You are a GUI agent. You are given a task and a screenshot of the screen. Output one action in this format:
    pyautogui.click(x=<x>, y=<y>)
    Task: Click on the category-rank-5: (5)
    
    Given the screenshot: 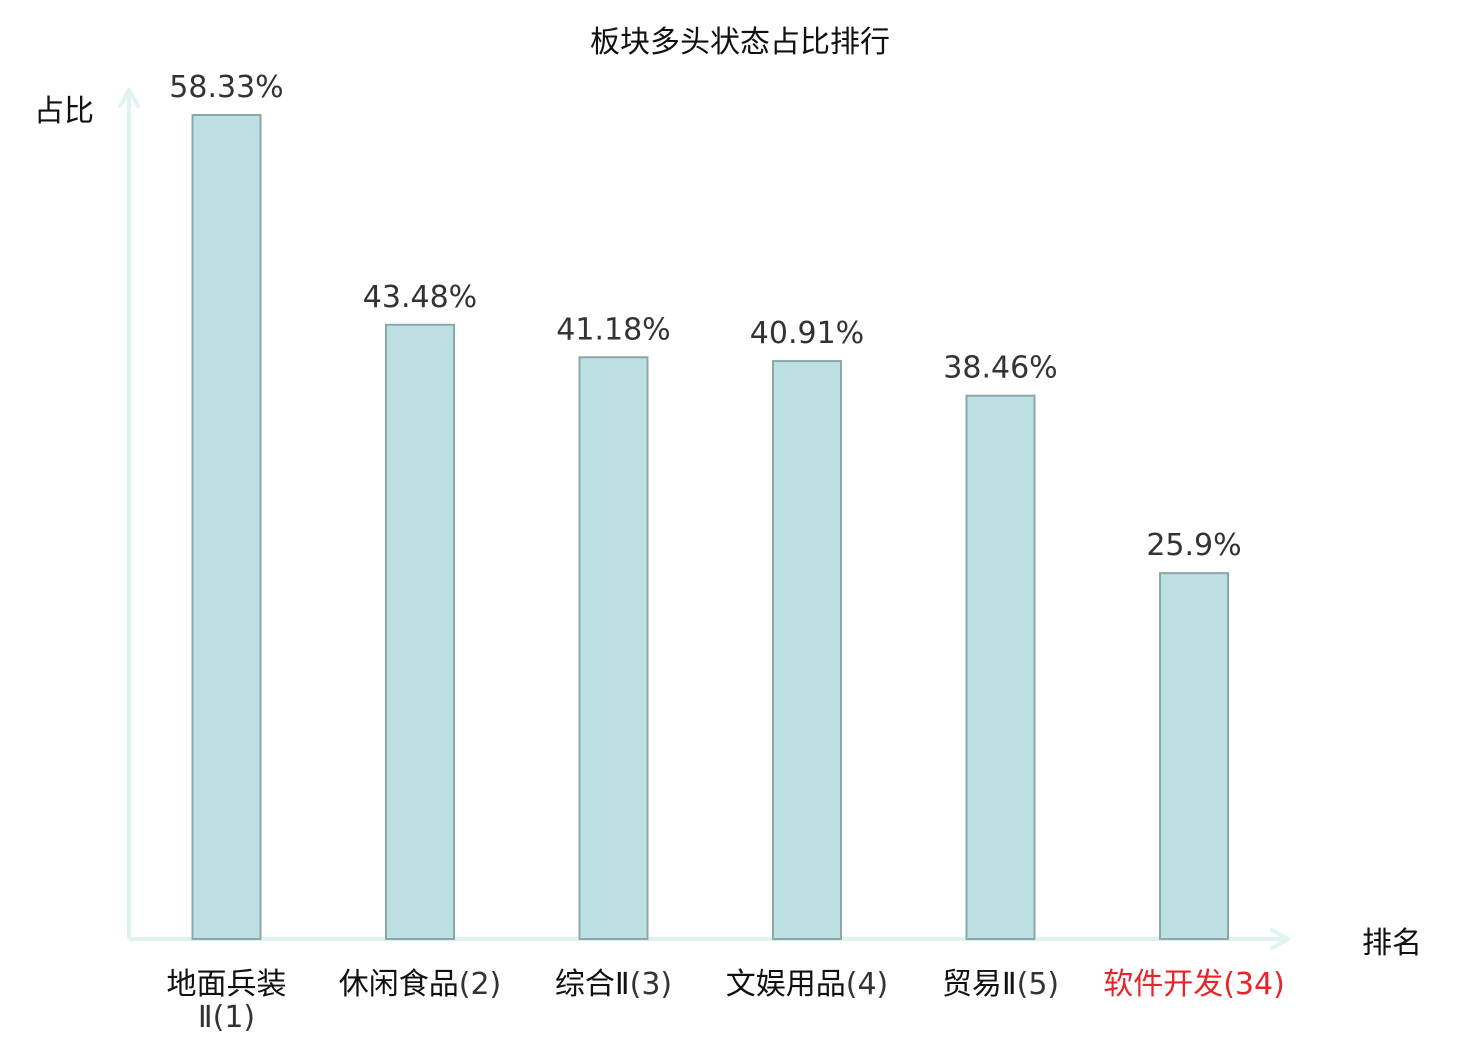 What is the action you would take?
    pyautogui.click(x=1038, y=984)
    